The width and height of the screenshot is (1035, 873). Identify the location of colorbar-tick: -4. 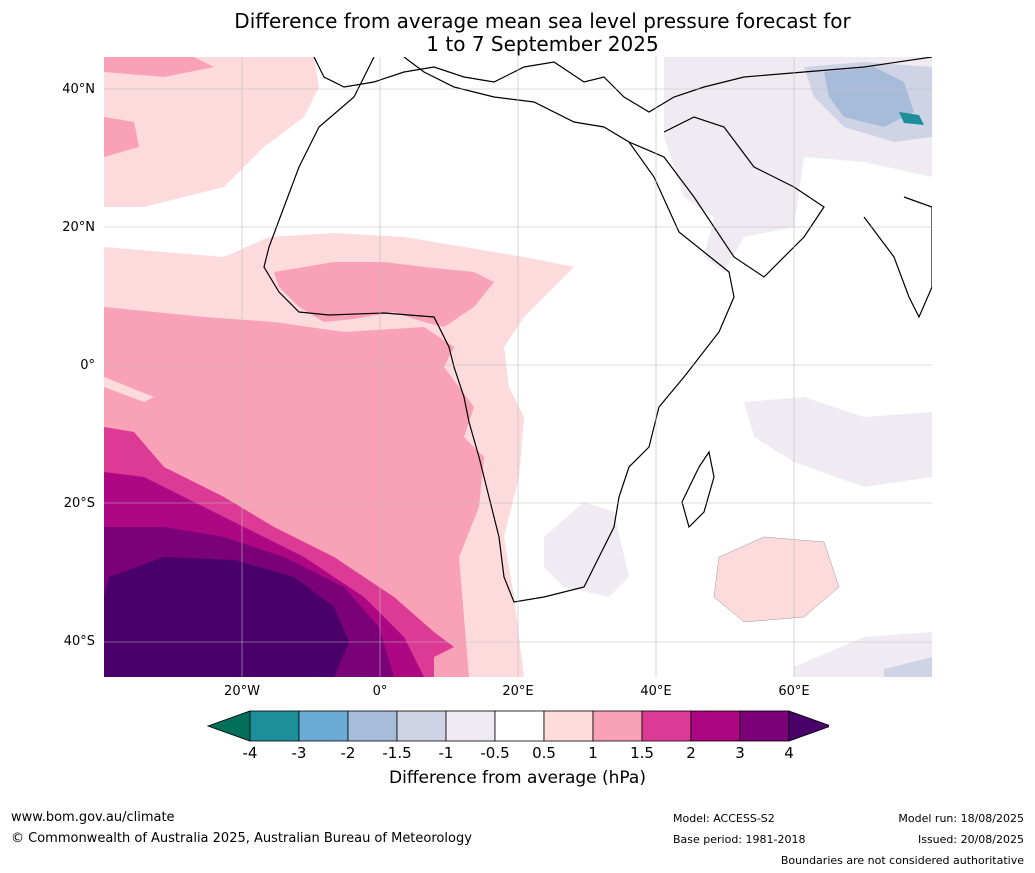
(250, 753).